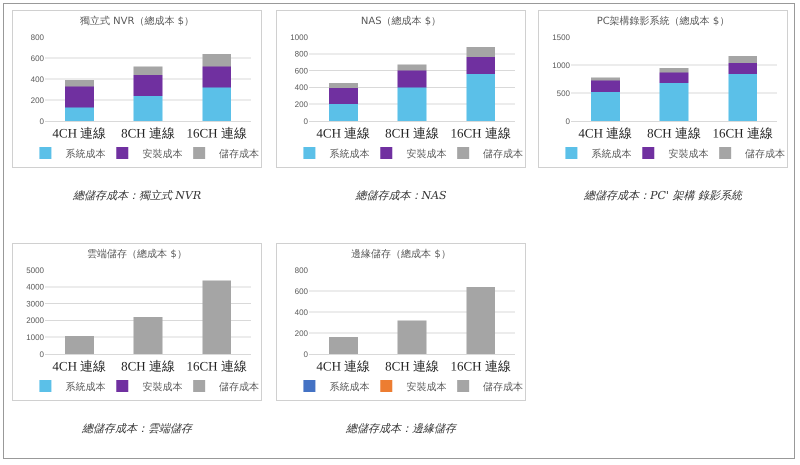 The width and height of the screenshot is (800, 465). I want to click on y-tick-label: 5000, so click(35, 270).